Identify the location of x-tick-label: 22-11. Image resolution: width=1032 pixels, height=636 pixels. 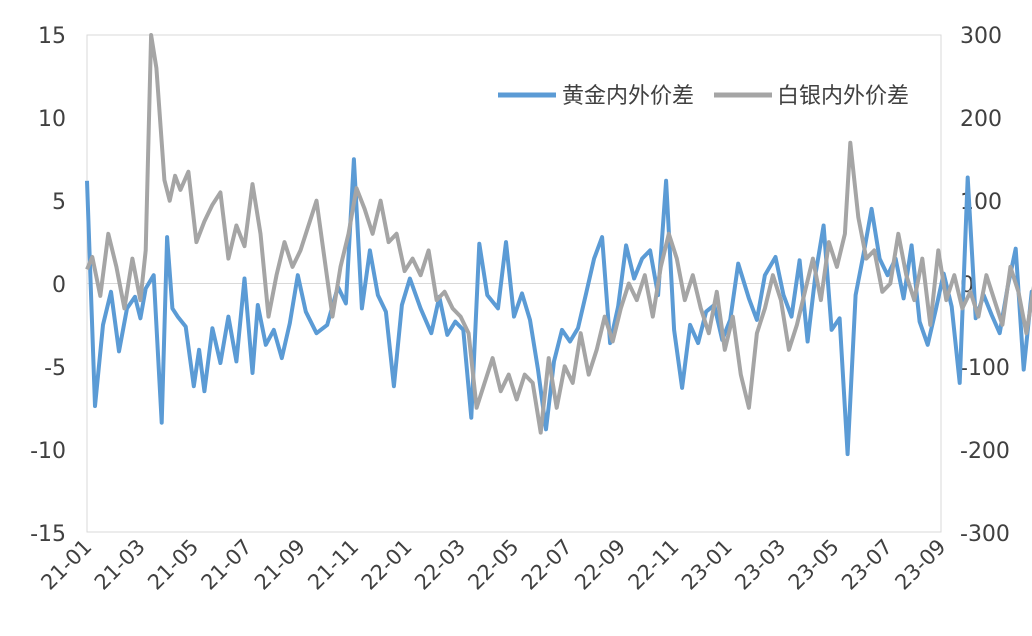
(654, 565).